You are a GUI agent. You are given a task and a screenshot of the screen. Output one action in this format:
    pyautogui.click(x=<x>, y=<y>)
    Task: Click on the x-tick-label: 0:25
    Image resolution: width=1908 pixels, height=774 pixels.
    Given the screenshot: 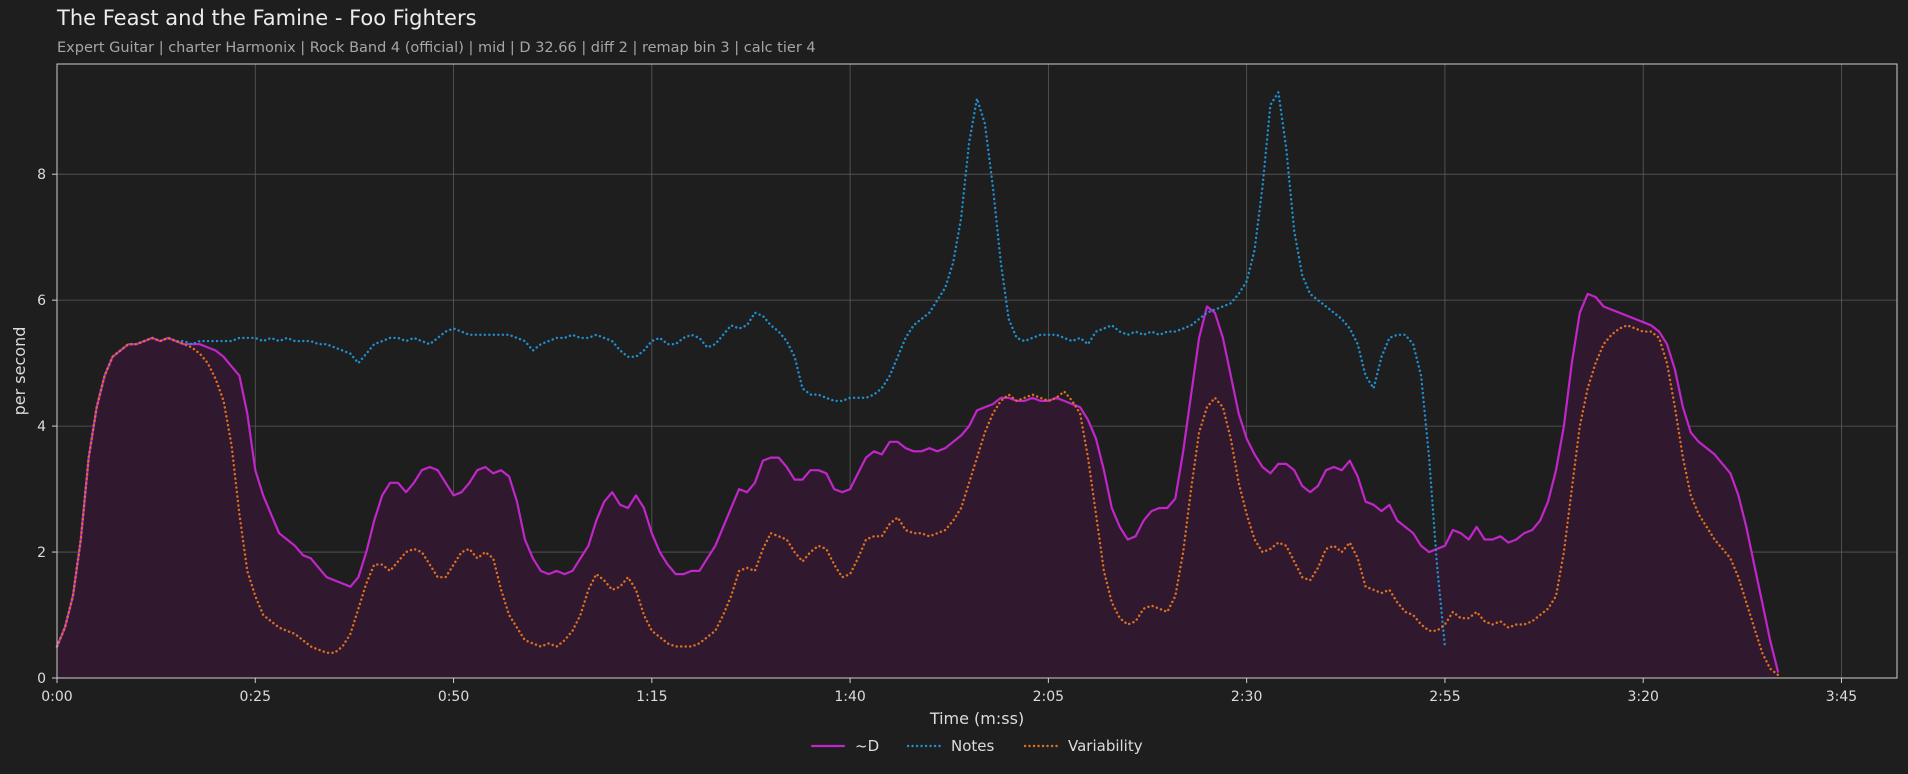 What is the action you would take?
    pyautogui.click(x=255, y=697)
    